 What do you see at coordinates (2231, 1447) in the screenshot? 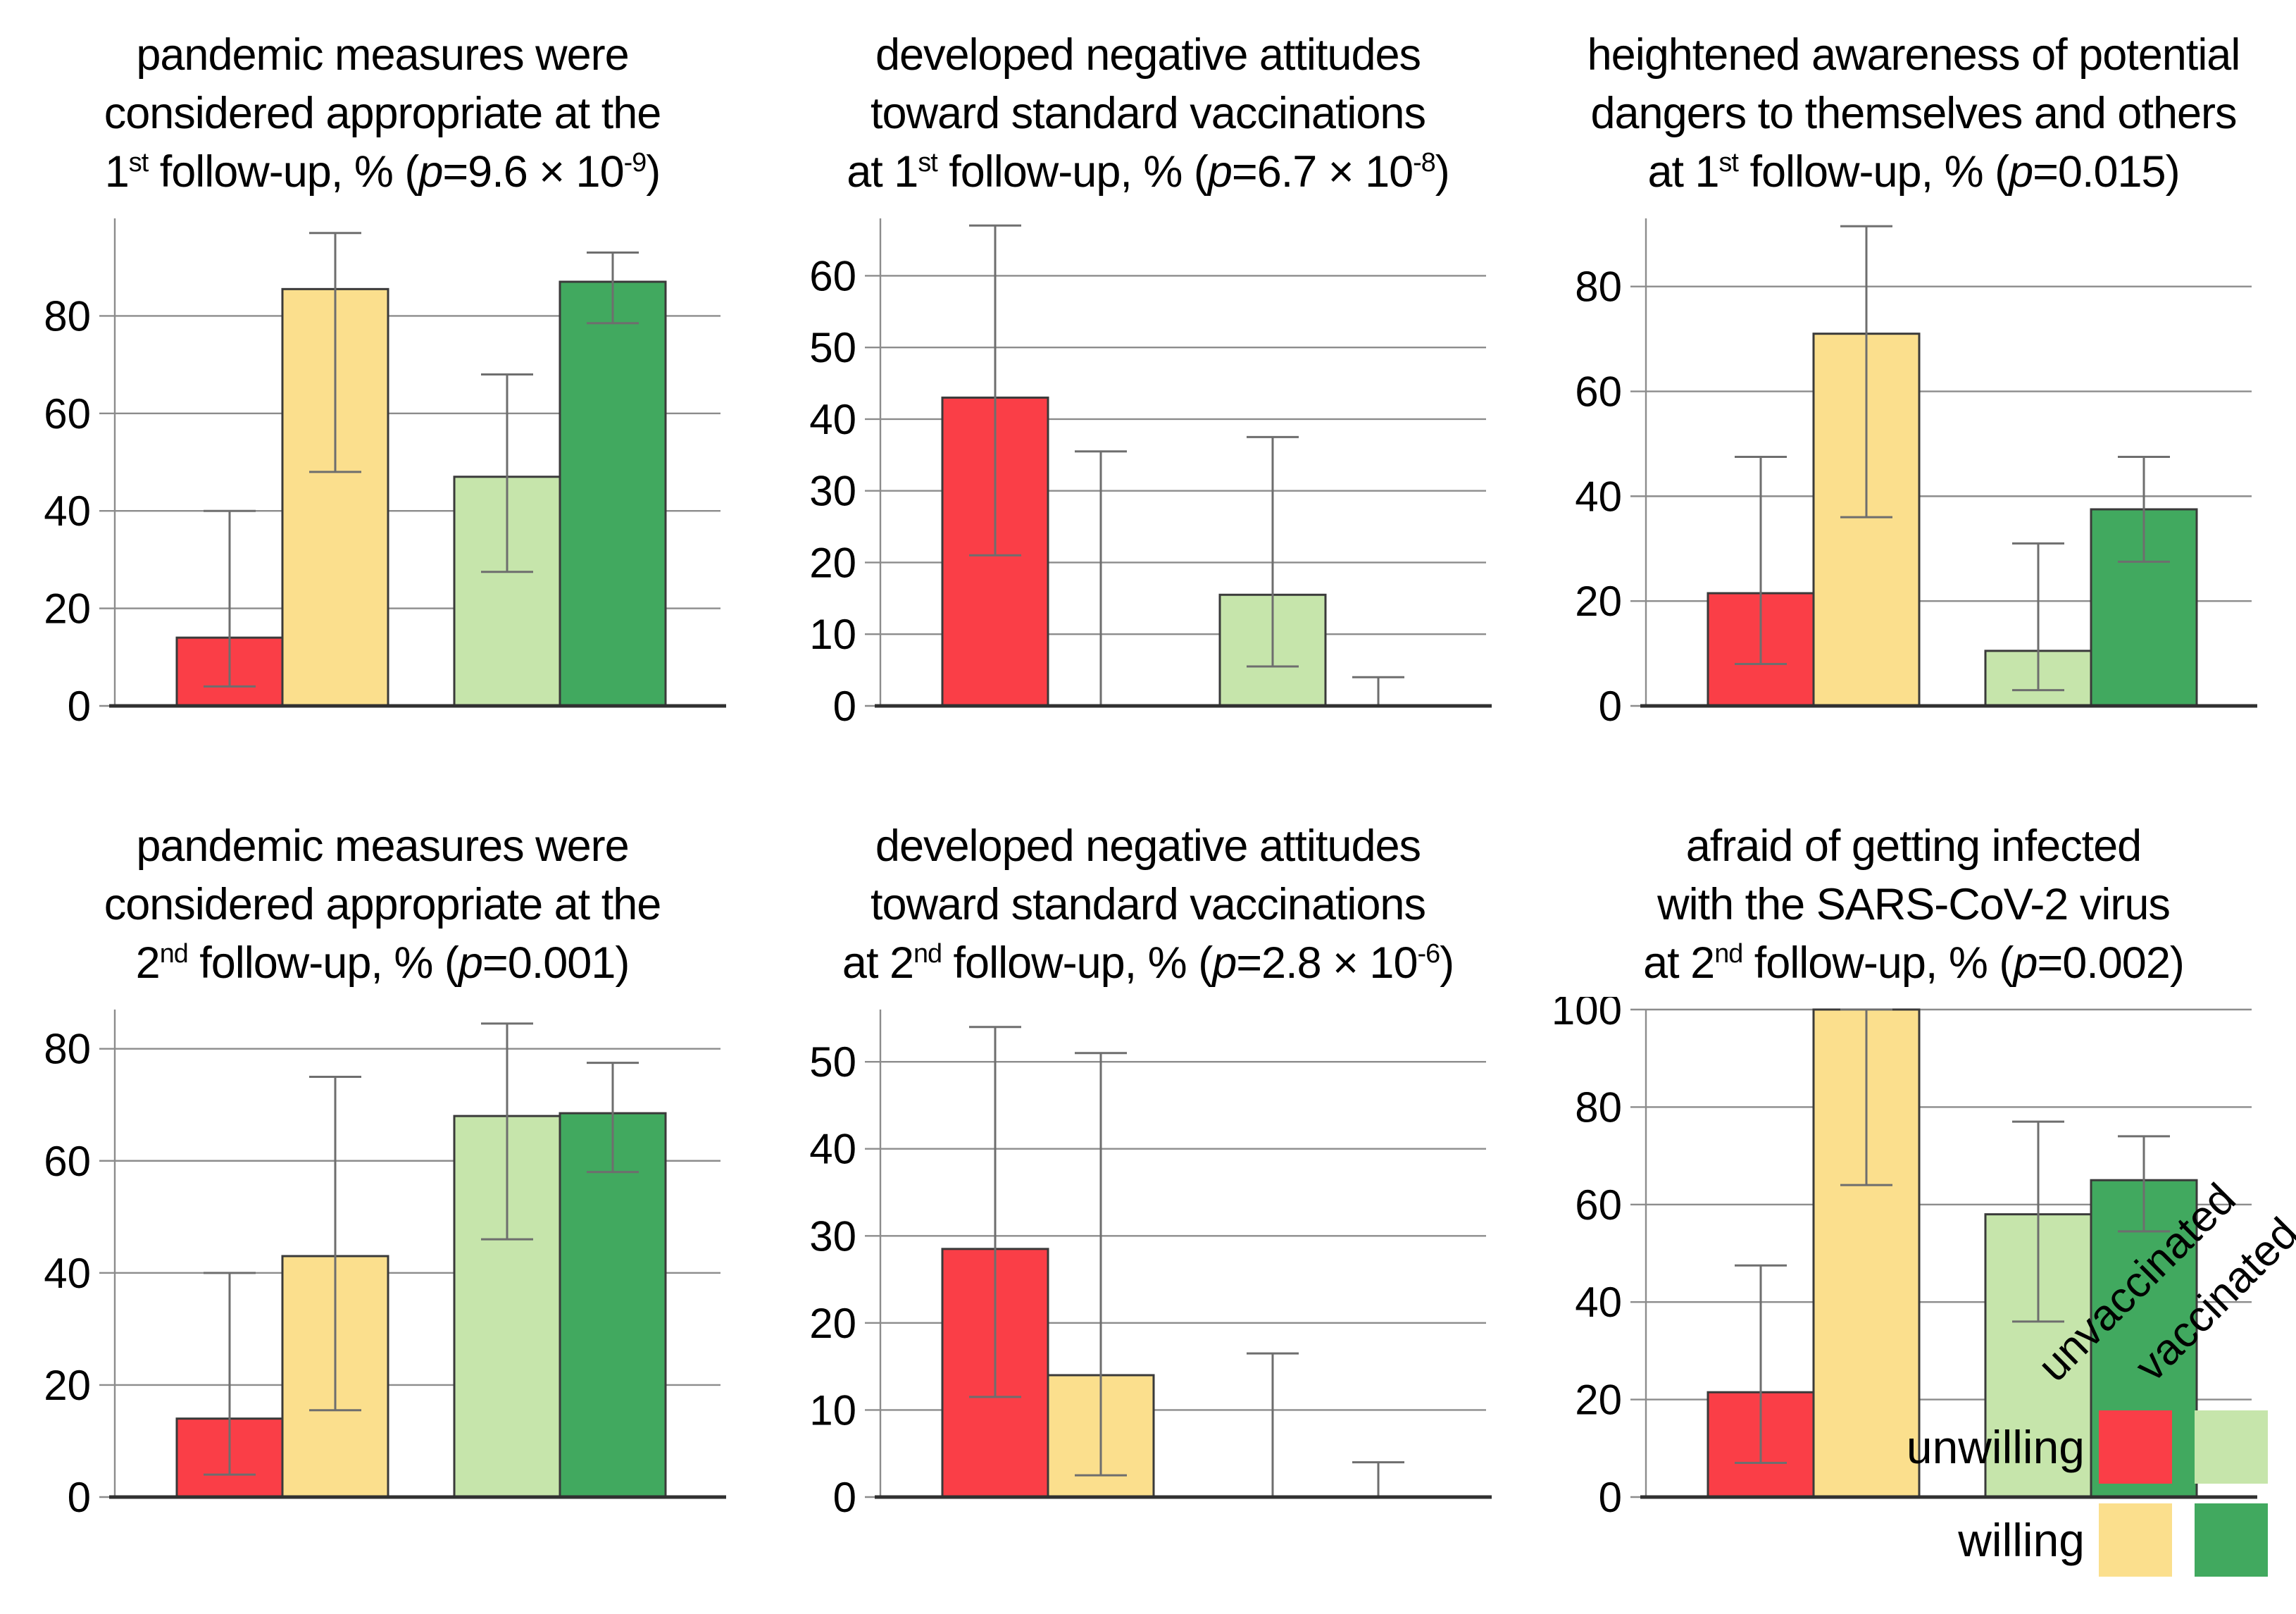
I see `legend-swatch-unwilling-vaccinated` at bounding box center [2231, 1447].